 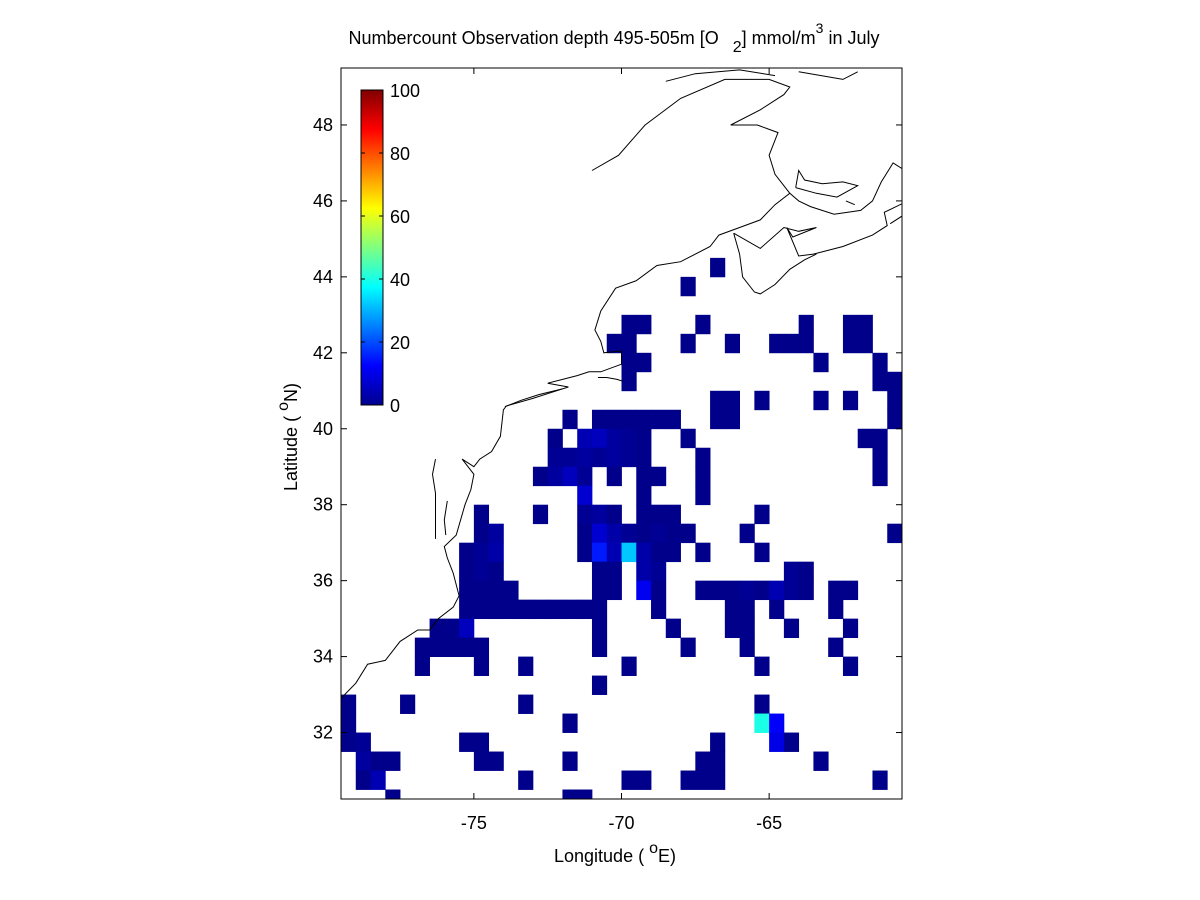 What do you see at coordinates (323, 581) in the screenshot?
I see `y-tick-label: 36` at bounding box center [323, 581].